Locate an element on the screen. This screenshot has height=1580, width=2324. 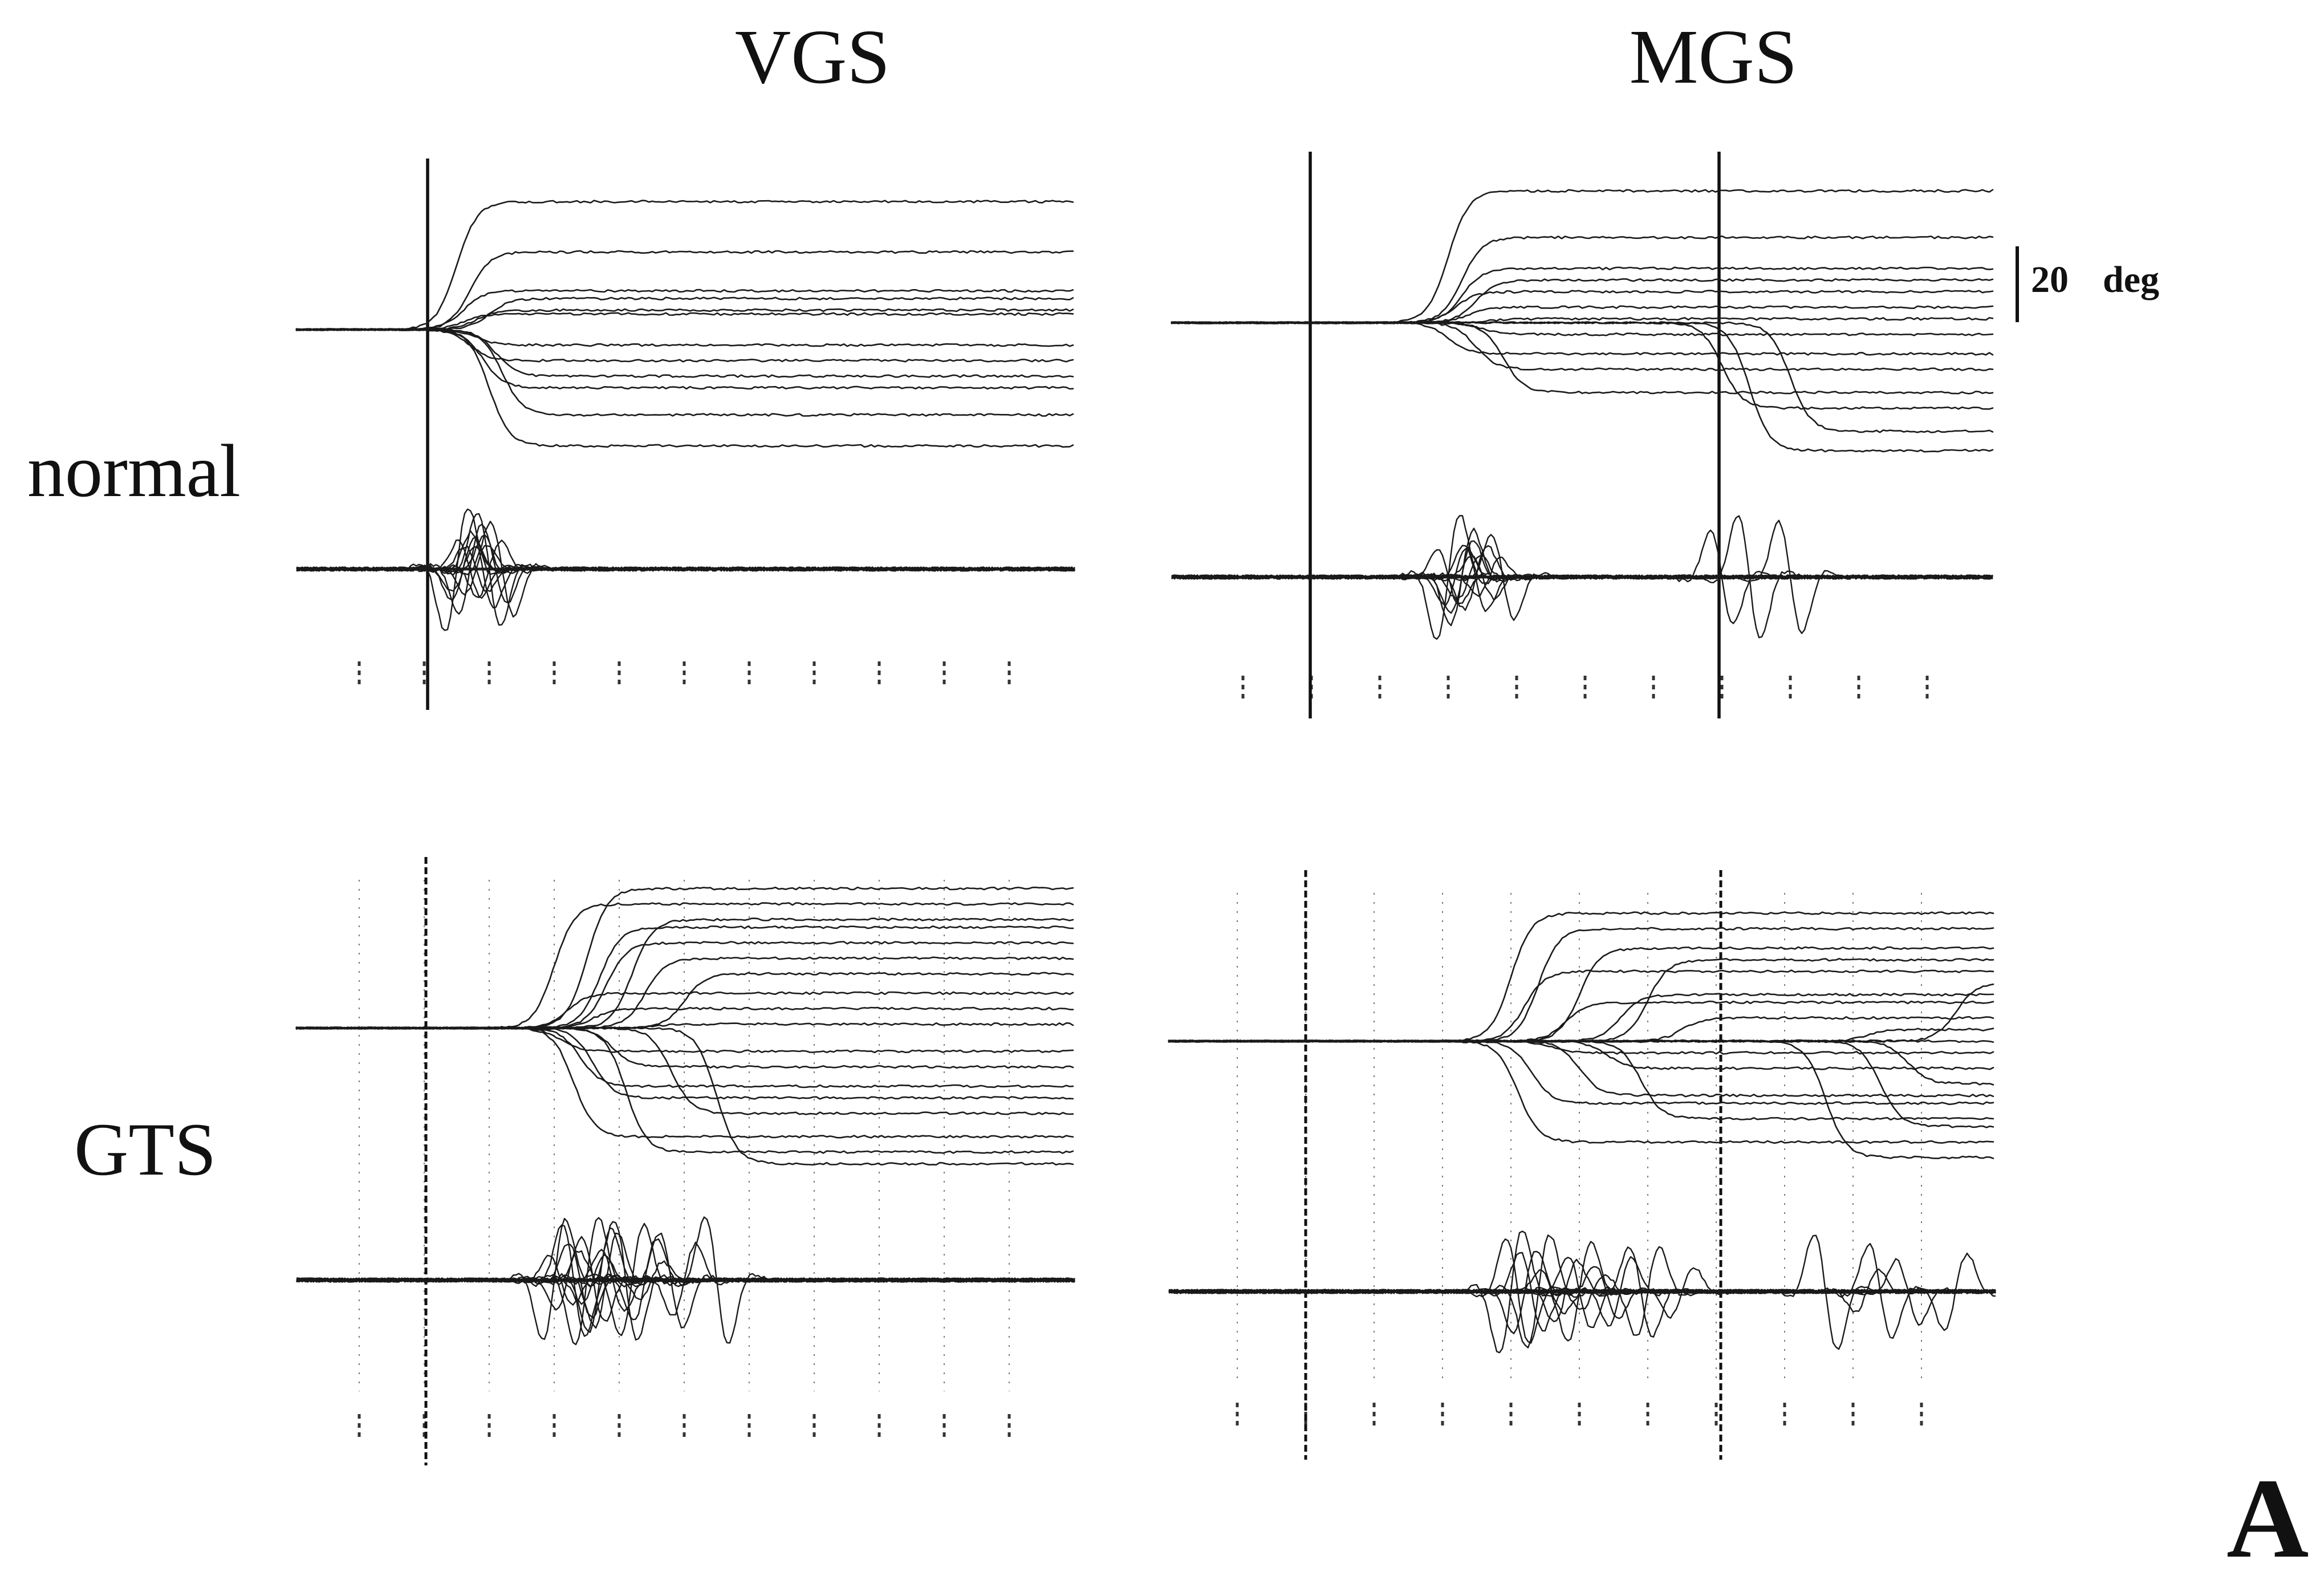
panel-normal-vgs is located at coordinates (685, 434).